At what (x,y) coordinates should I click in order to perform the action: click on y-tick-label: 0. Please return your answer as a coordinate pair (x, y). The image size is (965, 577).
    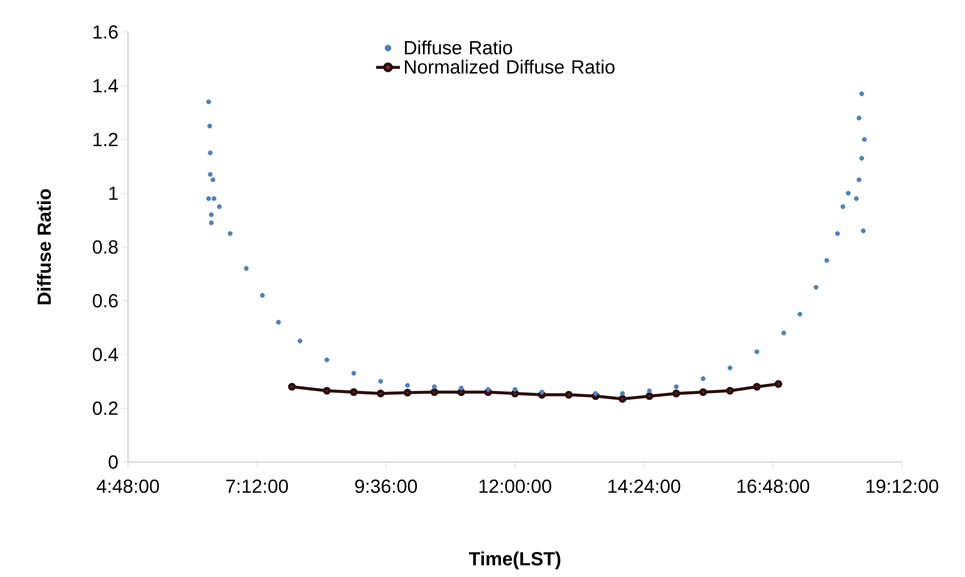
    Looking at the image, I should click on (113, 462).